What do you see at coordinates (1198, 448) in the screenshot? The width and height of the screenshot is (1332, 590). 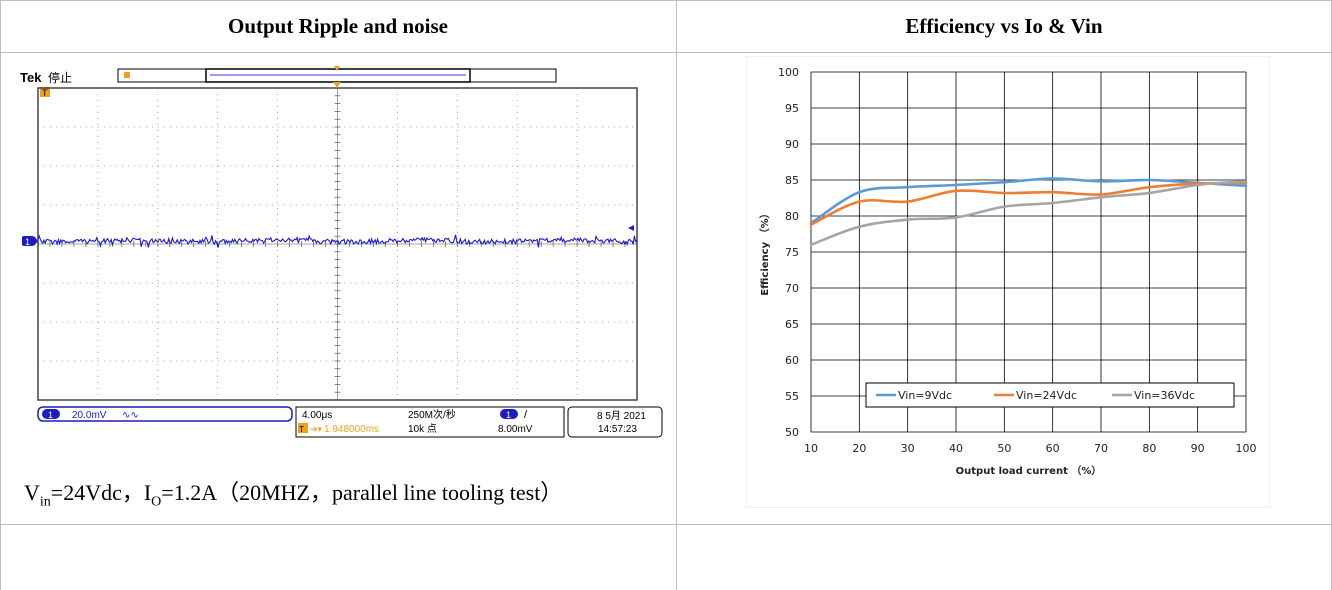 I see `x-tick-label: 90` at bounding box center [1198, 448].